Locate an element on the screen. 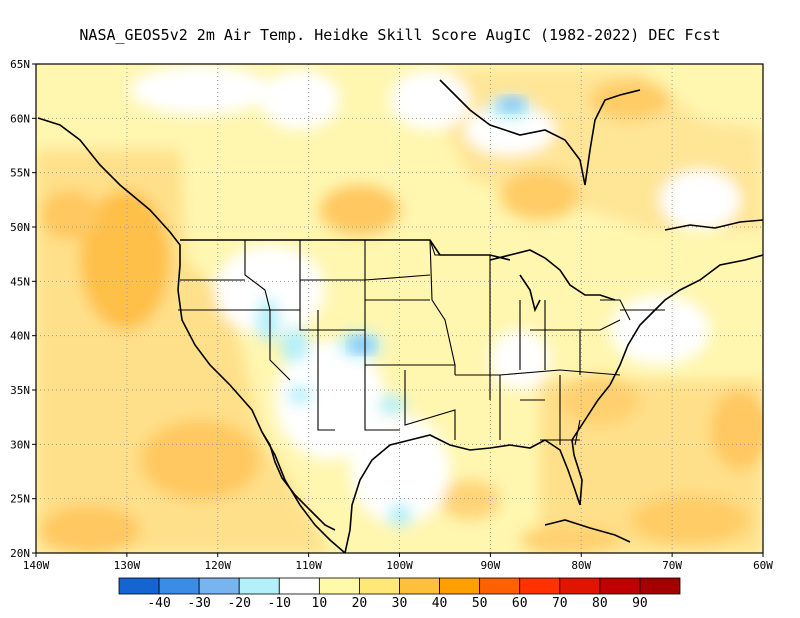 The image size is (800, 618). colorbar-label: 60 is located at coordinates (520, 603).